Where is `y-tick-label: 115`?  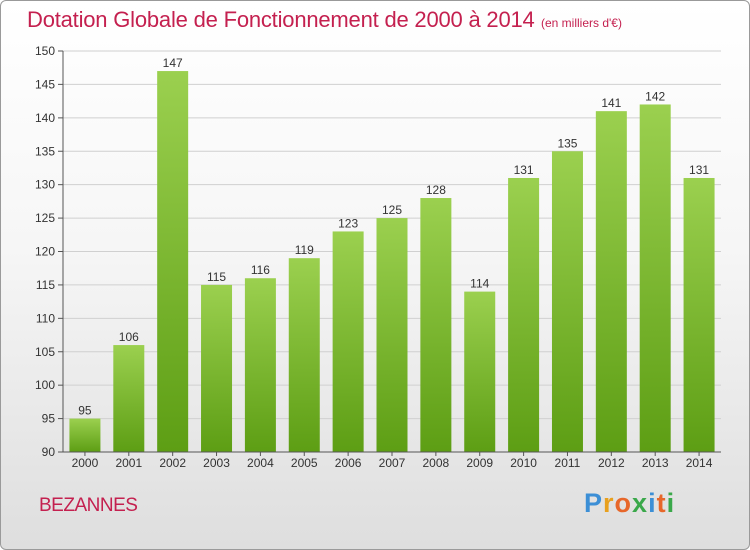 y-tick-label: 115 is located at coordinates (45, 285).